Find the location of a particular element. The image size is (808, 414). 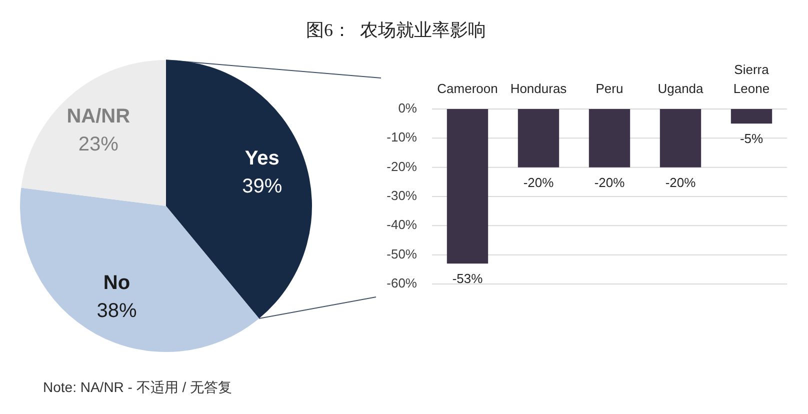

data-label: -53% is located at coordinates (468, 278).